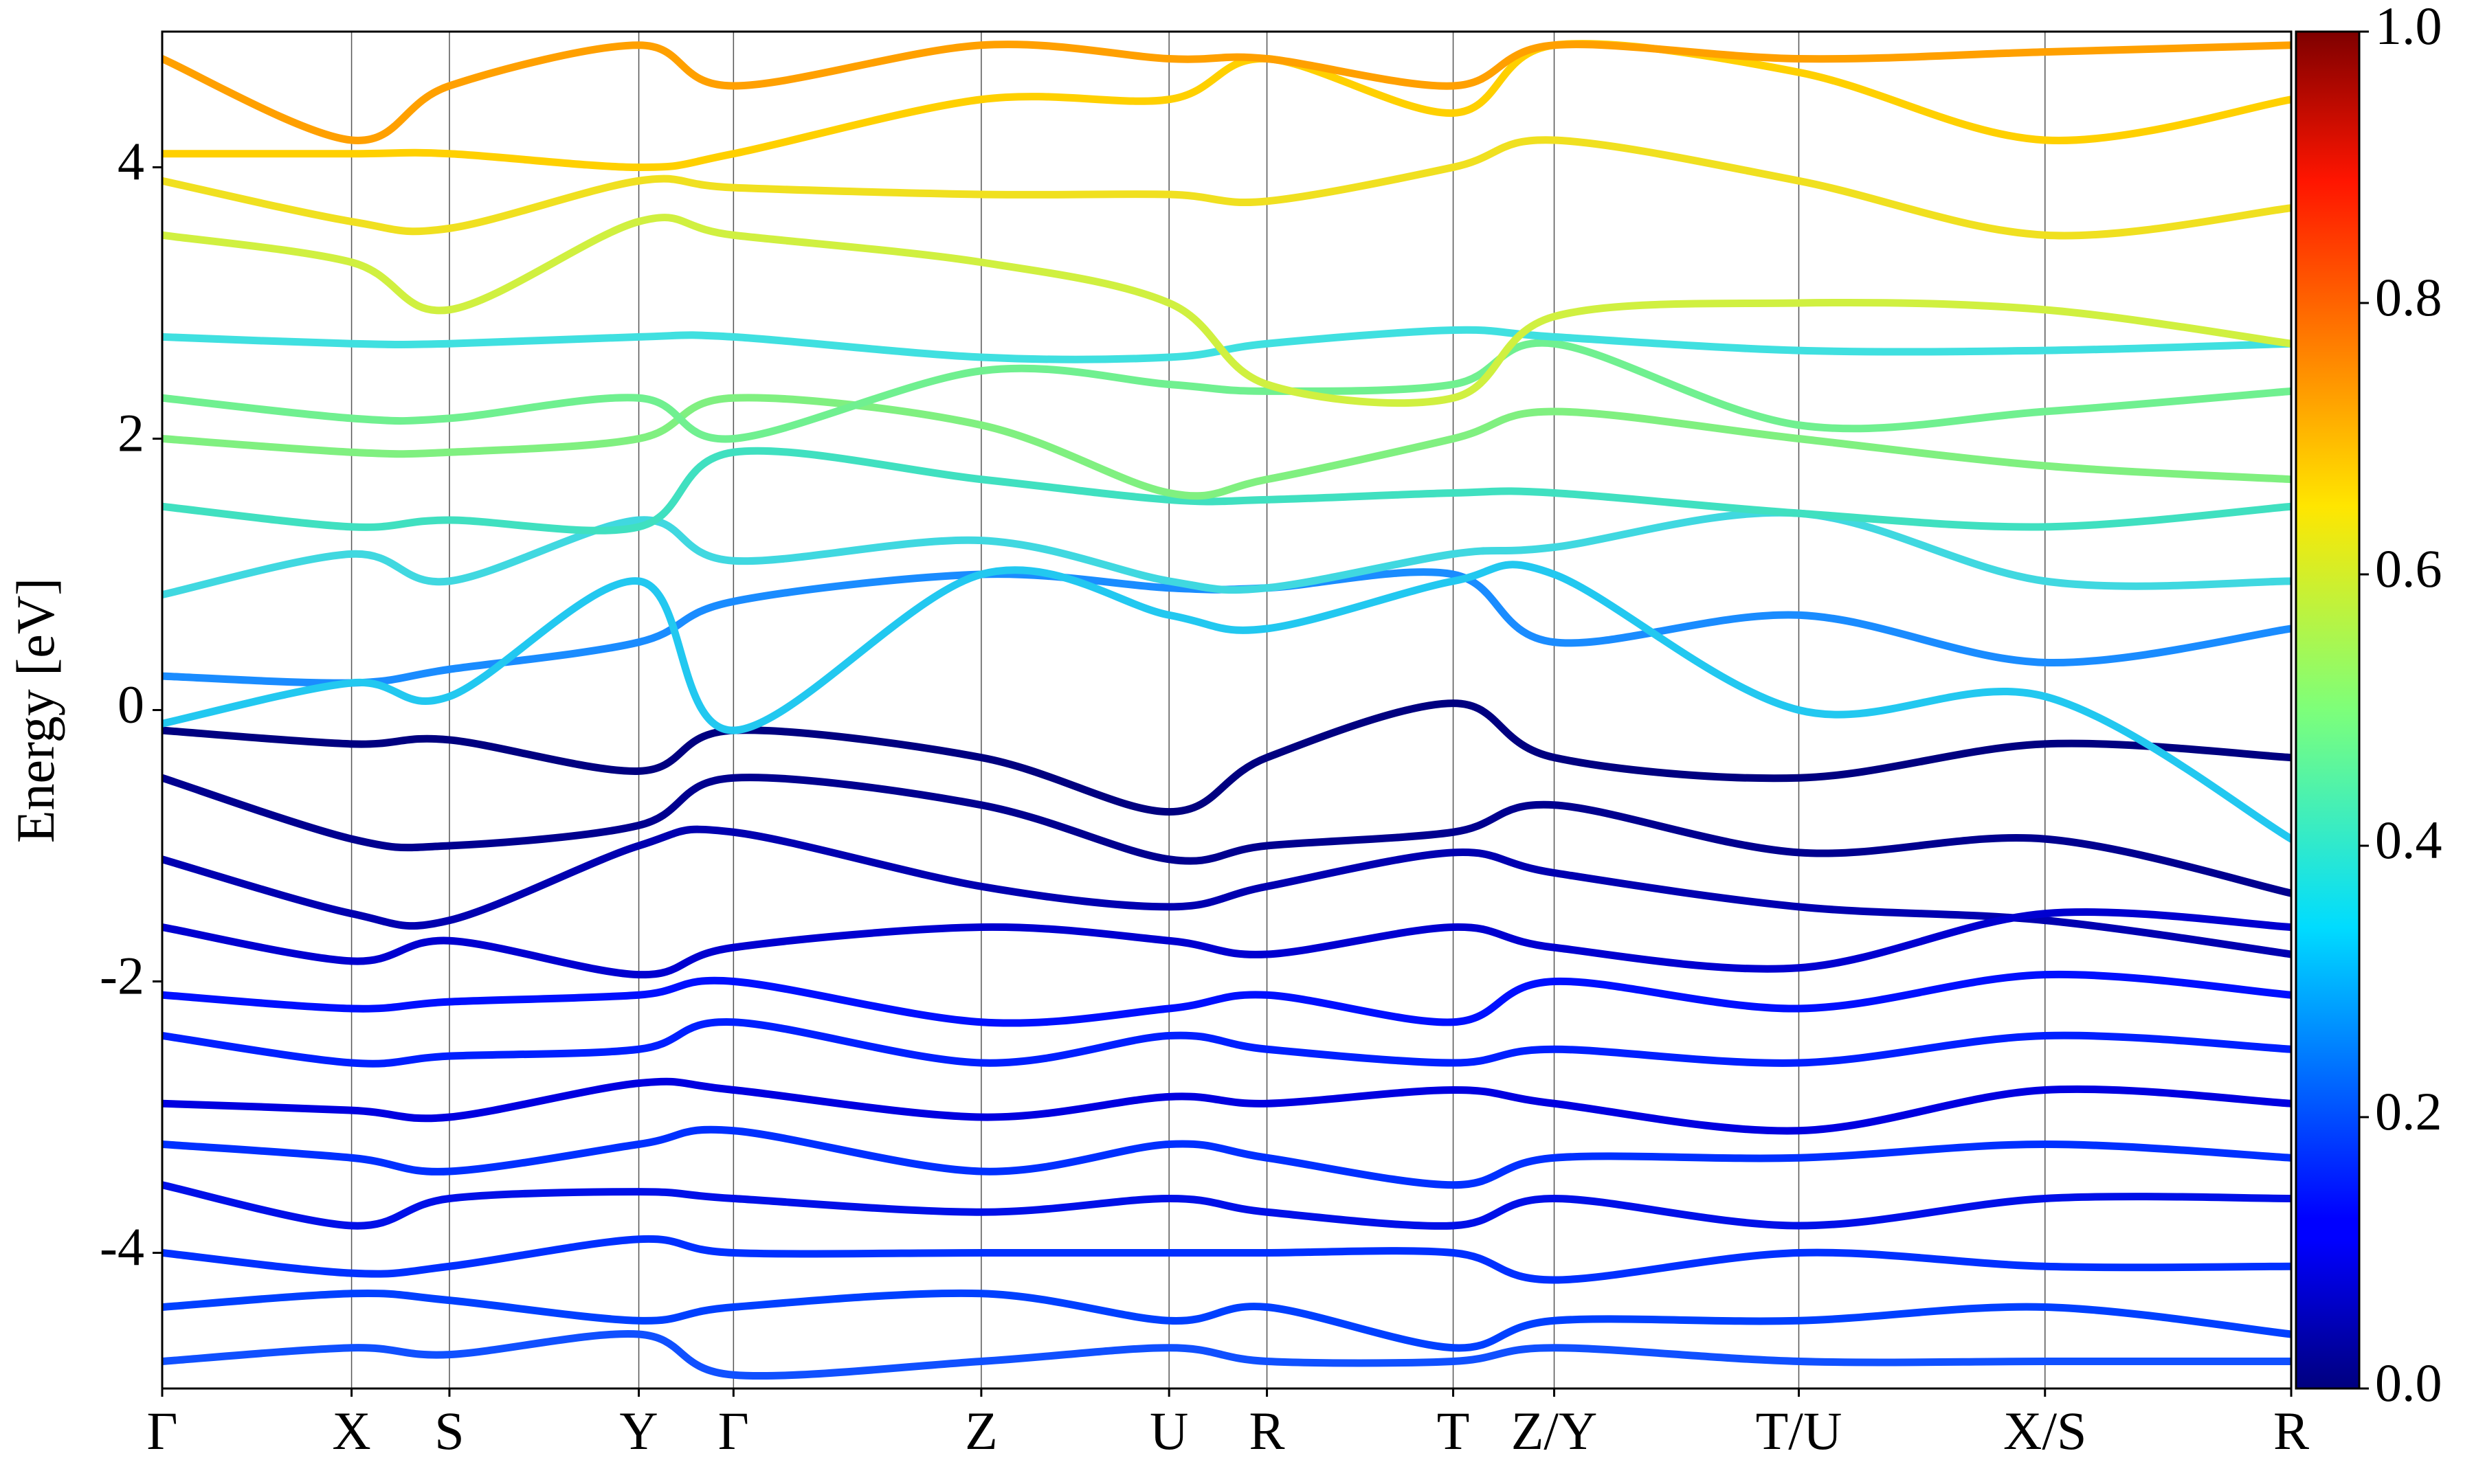 The image size is (2474, 1484). I want to click on colorbar-tick-label: 0.2, so click(2408, 1111).